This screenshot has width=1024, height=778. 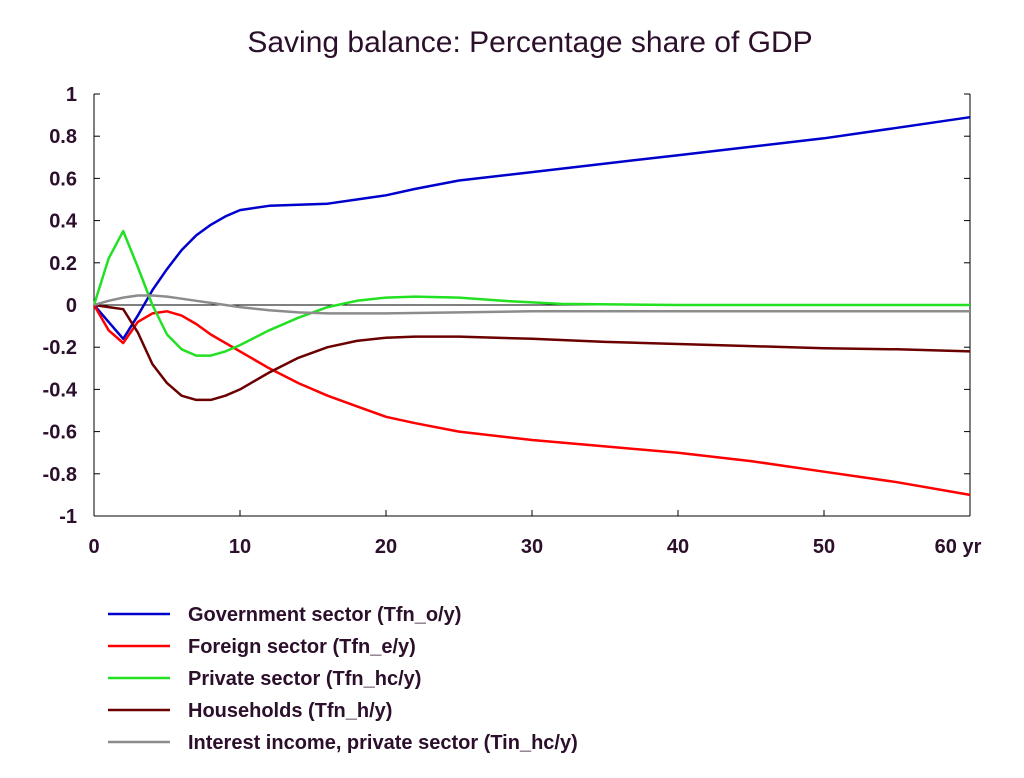 I want to click on legend-label: Households (Tfn_h/y), so click(x=290, y=711).